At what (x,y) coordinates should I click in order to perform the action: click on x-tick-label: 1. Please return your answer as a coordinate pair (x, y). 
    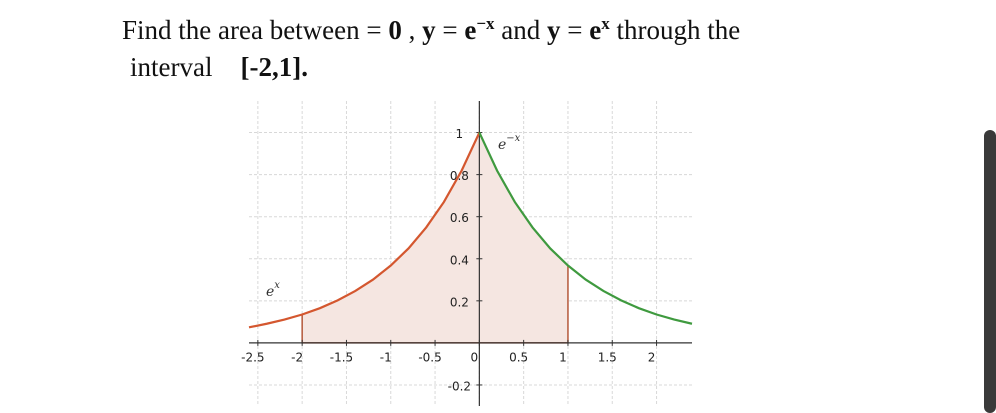
    Looking at the image, I should click on (563, 357).